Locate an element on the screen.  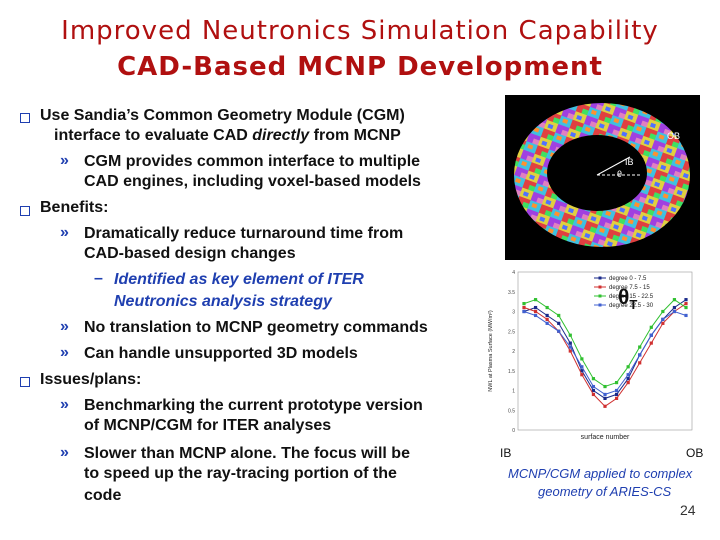
torus-ib-label: IB is located at coordinates (629, 162).